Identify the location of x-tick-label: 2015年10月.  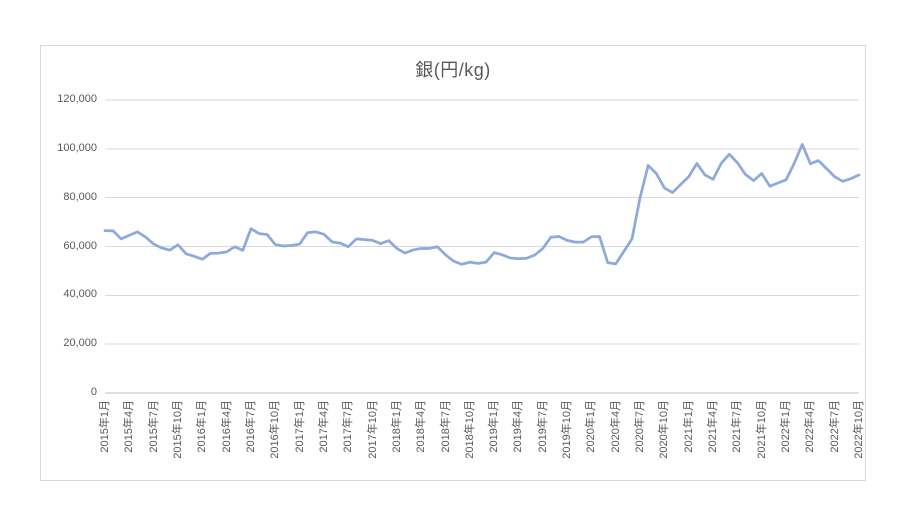
(177, 429).